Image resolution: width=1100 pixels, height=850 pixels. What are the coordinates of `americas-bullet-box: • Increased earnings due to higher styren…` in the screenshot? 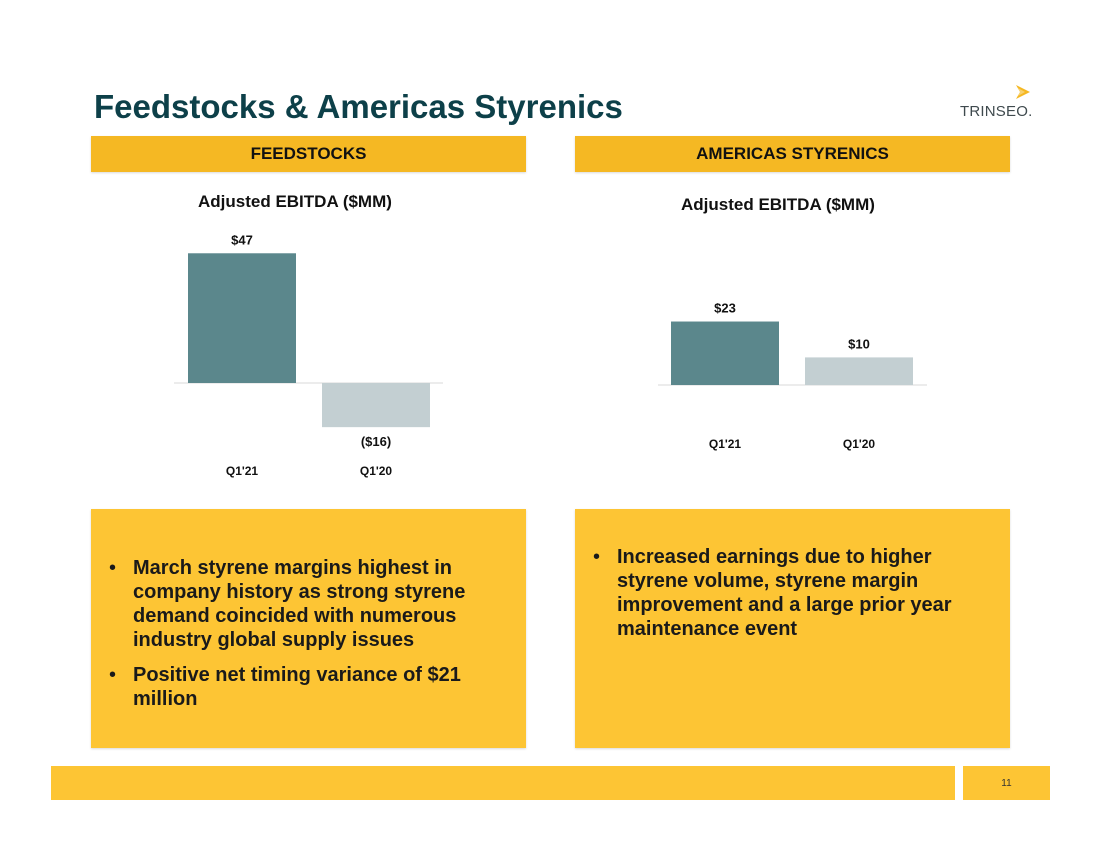 It's located at (792, 628).